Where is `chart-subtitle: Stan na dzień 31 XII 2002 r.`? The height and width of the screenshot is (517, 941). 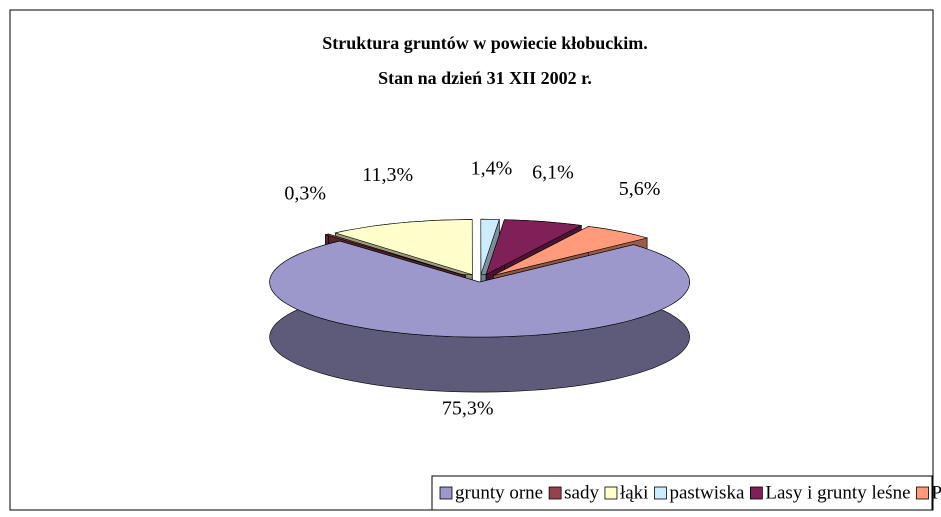 chart-subtitle: Stan na dzień 31 XII 2002 r. is located at coordinates (485, 78).